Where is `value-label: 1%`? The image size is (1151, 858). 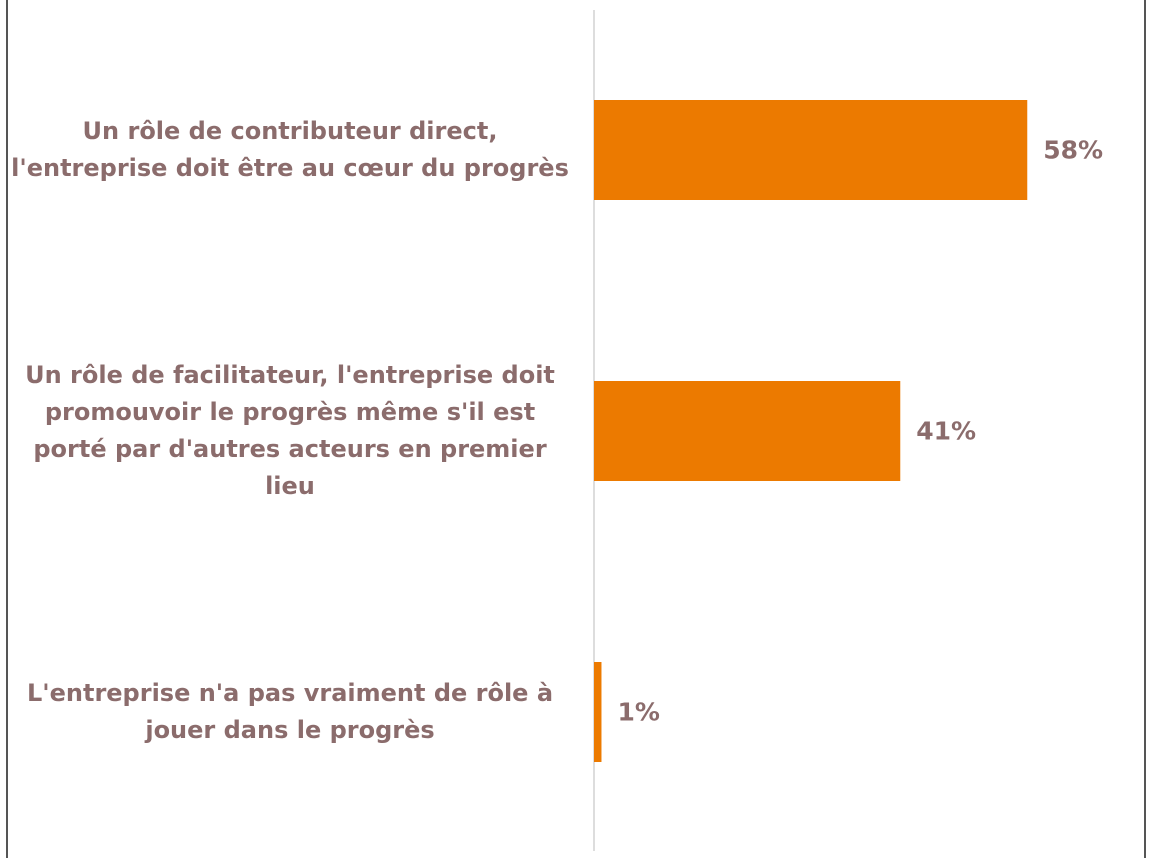 value-label: 1% is located at coordinates (638, 712).